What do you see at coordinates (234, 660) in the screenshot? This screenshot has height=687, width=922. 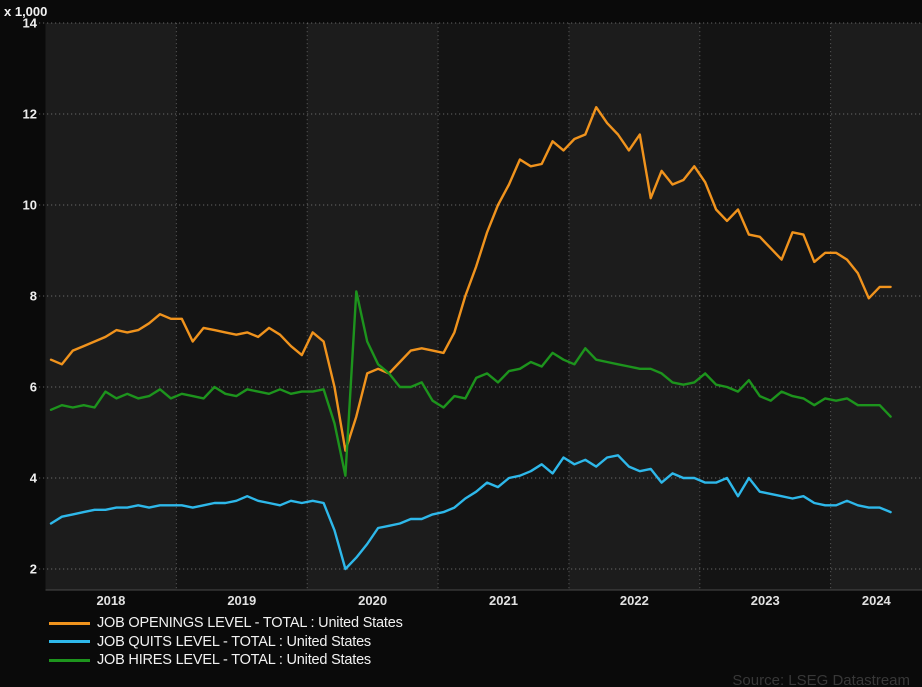 I see `legend-label: JOB HIRES LEVEL - TOTAL : United States` at bounding box center [234, 660].